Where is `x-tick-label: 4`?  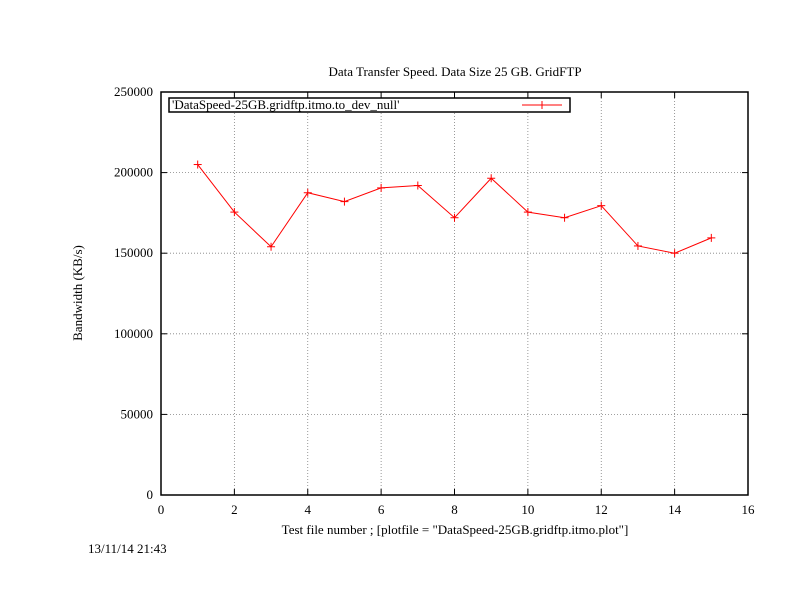 x-tick-label: 4 is located at coordinates (308, 509).